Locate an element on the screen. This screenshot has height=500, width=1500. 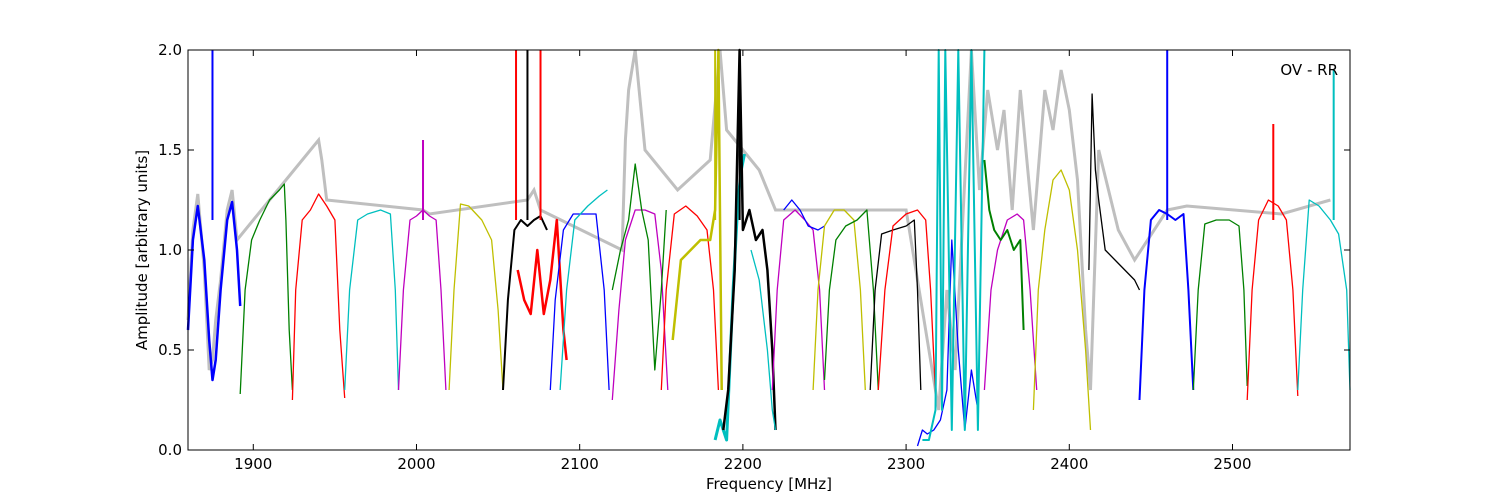
x-tick-label: 2300 is located at coordinates (906, 464).